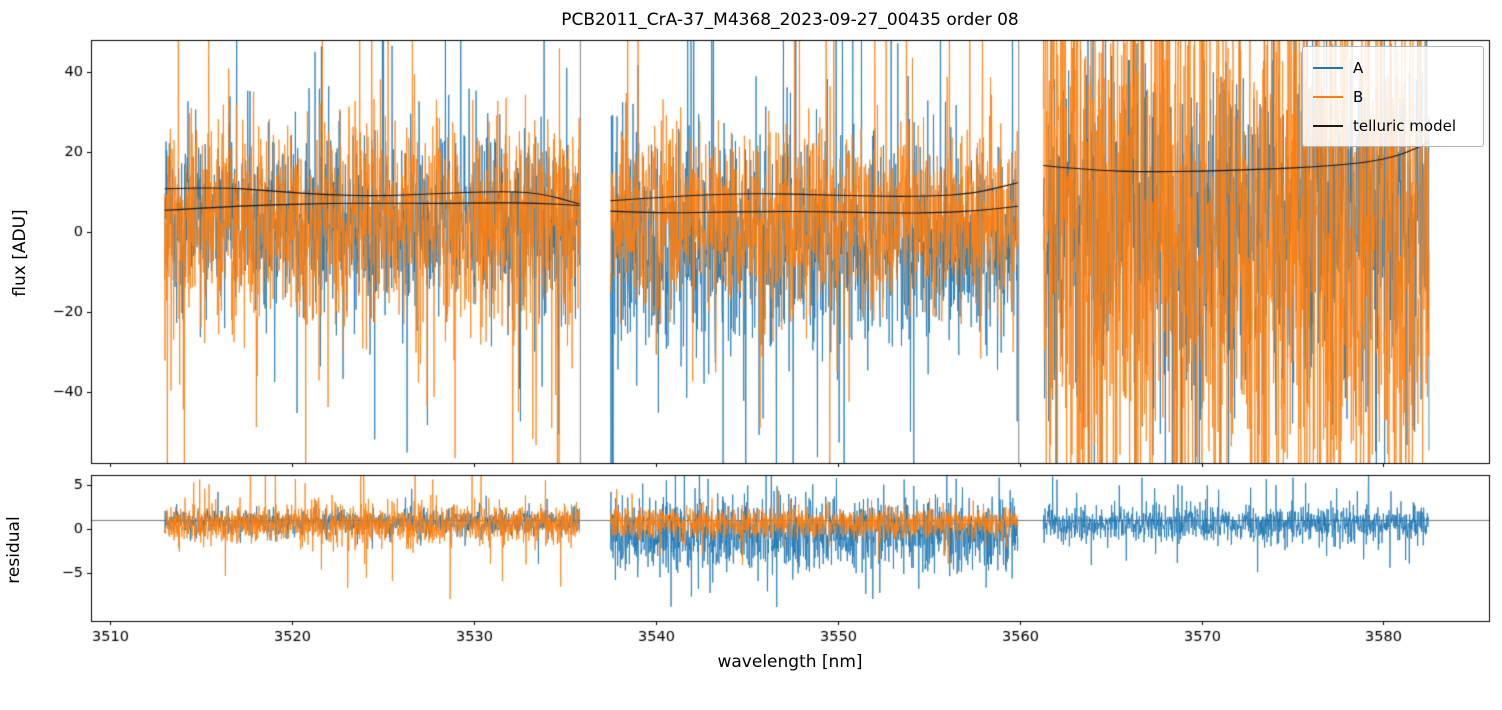 This screenshot has height=710, width=1502. What do you see at coordinates (790, 662) in the screenshot?
I see `x-axis-label: wavelength [nm]` at bounding box center [790, 662].